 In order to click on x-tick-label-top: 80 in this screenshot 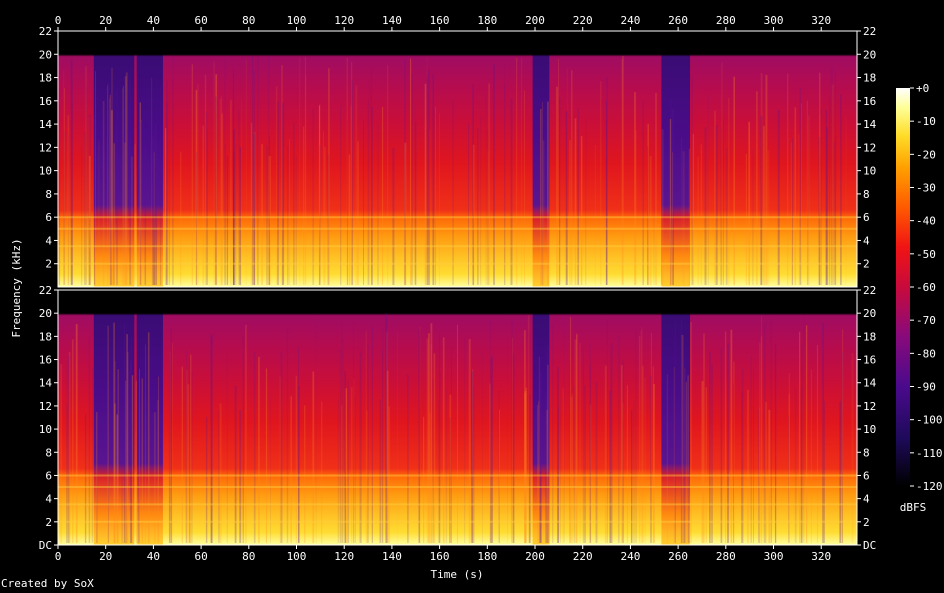, I will do `click(248, 20)`.